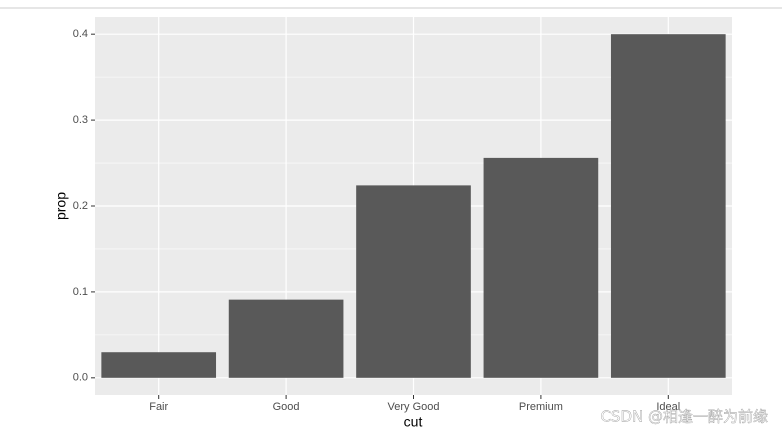  I want to click on watermark: CSDN @相逢一醉为前缘, so click(684, 417).